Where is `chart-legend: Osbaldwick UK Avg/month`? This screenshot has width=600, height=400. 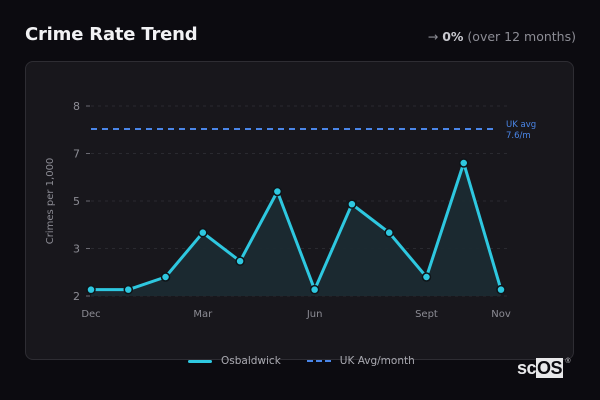 chart-legend: Osbaldwick UK Avg/month is located at coordinates (314, 361).